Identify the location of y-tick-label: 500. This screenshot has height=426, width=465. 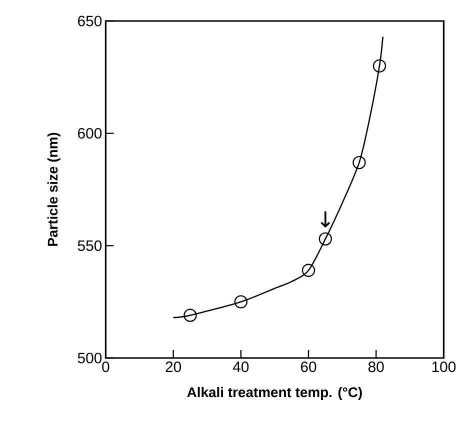
(90, 358).